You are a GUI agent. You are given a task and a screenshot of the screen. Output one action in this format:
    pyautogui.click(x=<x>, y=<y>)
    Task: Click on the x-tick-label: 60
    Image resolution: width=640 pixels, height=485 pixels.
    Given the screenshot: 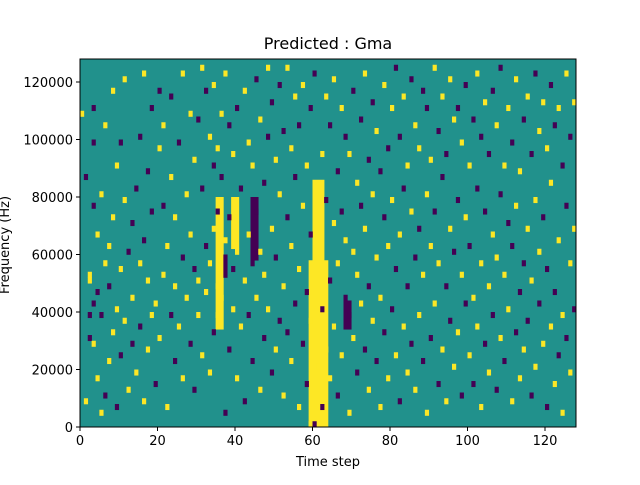 What is the action you would take?
    pyautogui.click(x=312, y=441)
    